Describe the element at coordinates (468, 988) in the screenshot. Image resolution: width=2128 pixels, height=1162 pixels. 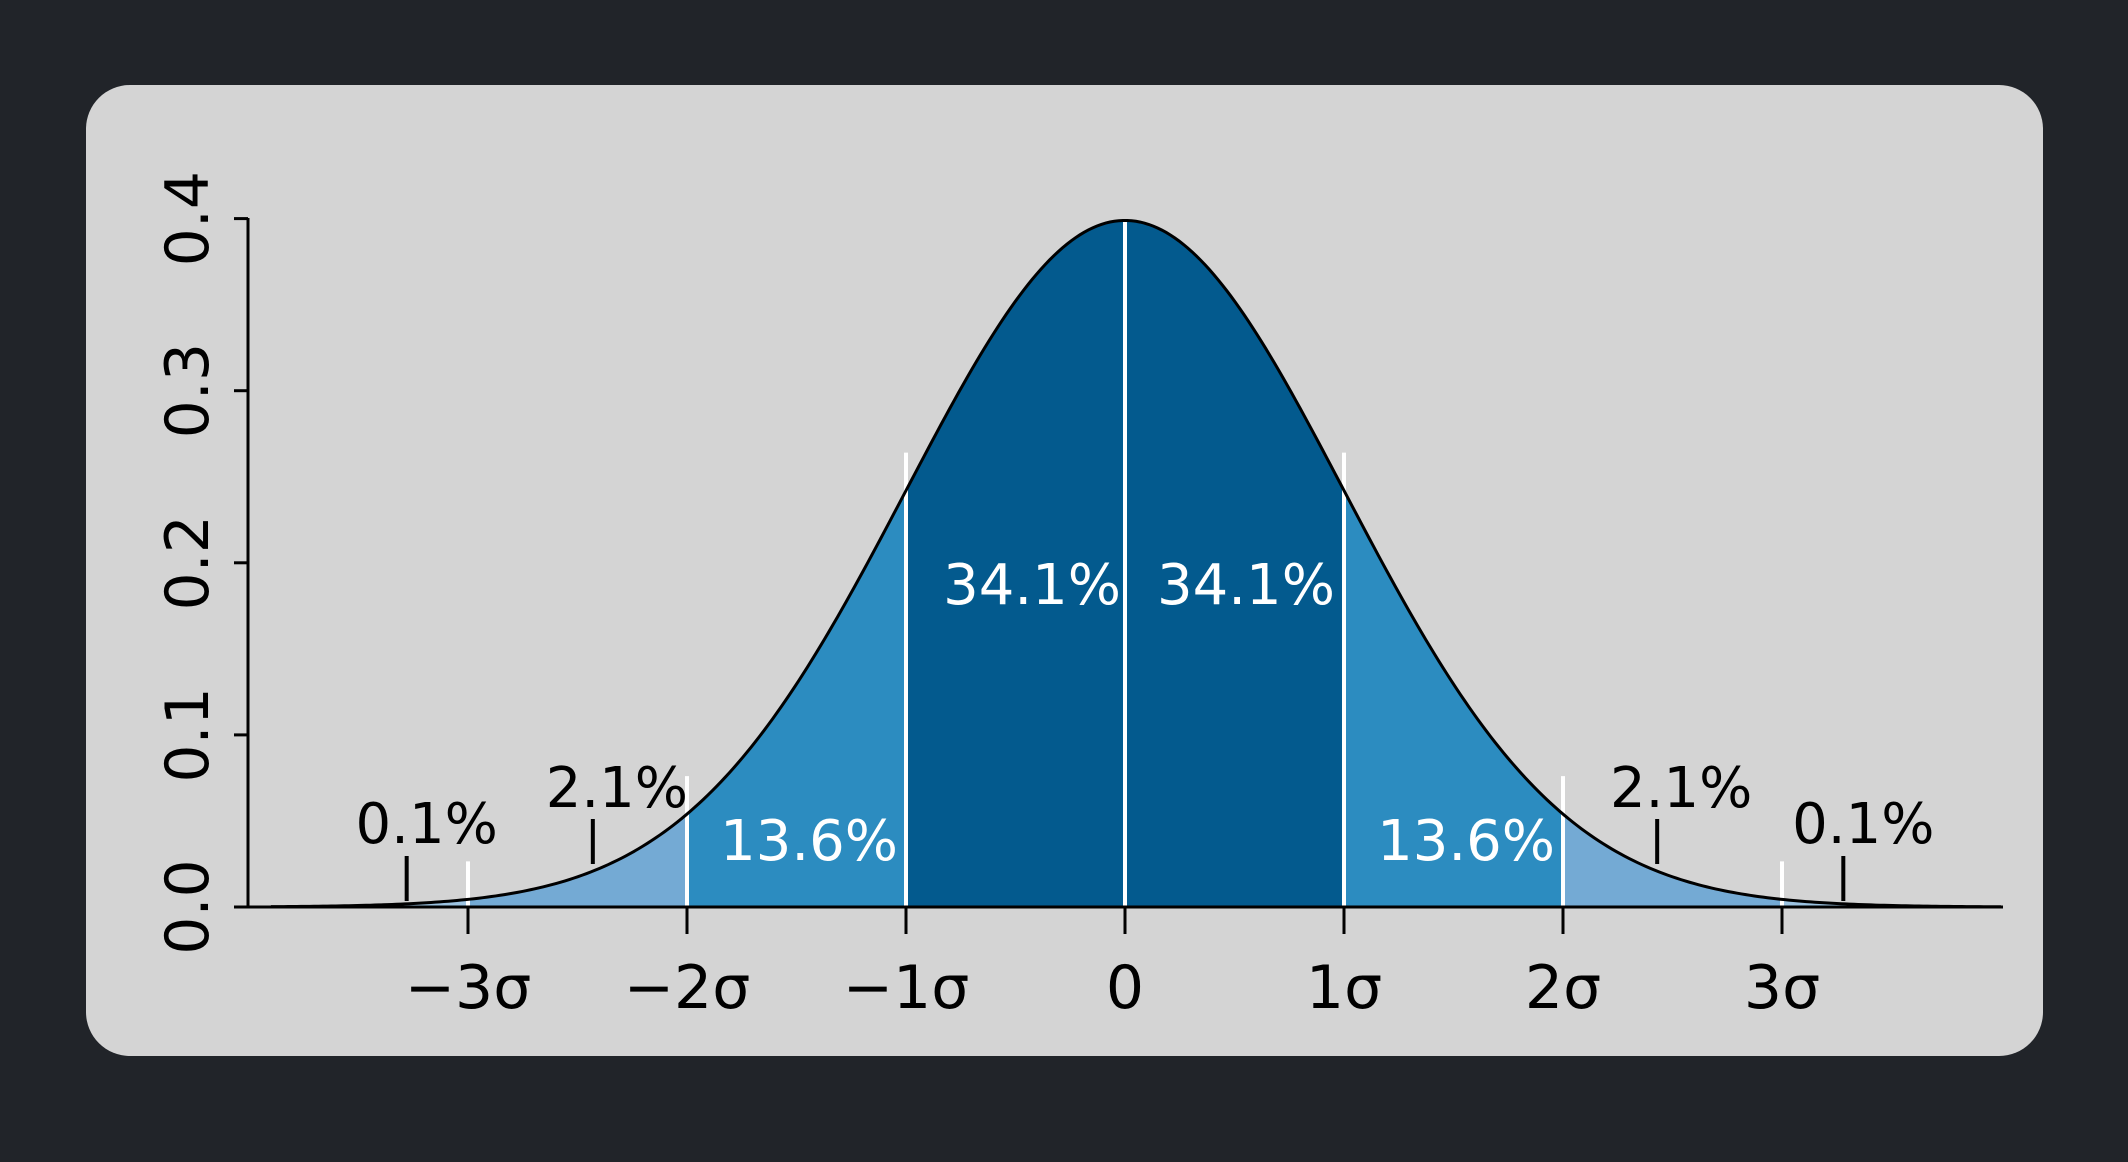
I see `x-tick-label: −3σ` at that location.